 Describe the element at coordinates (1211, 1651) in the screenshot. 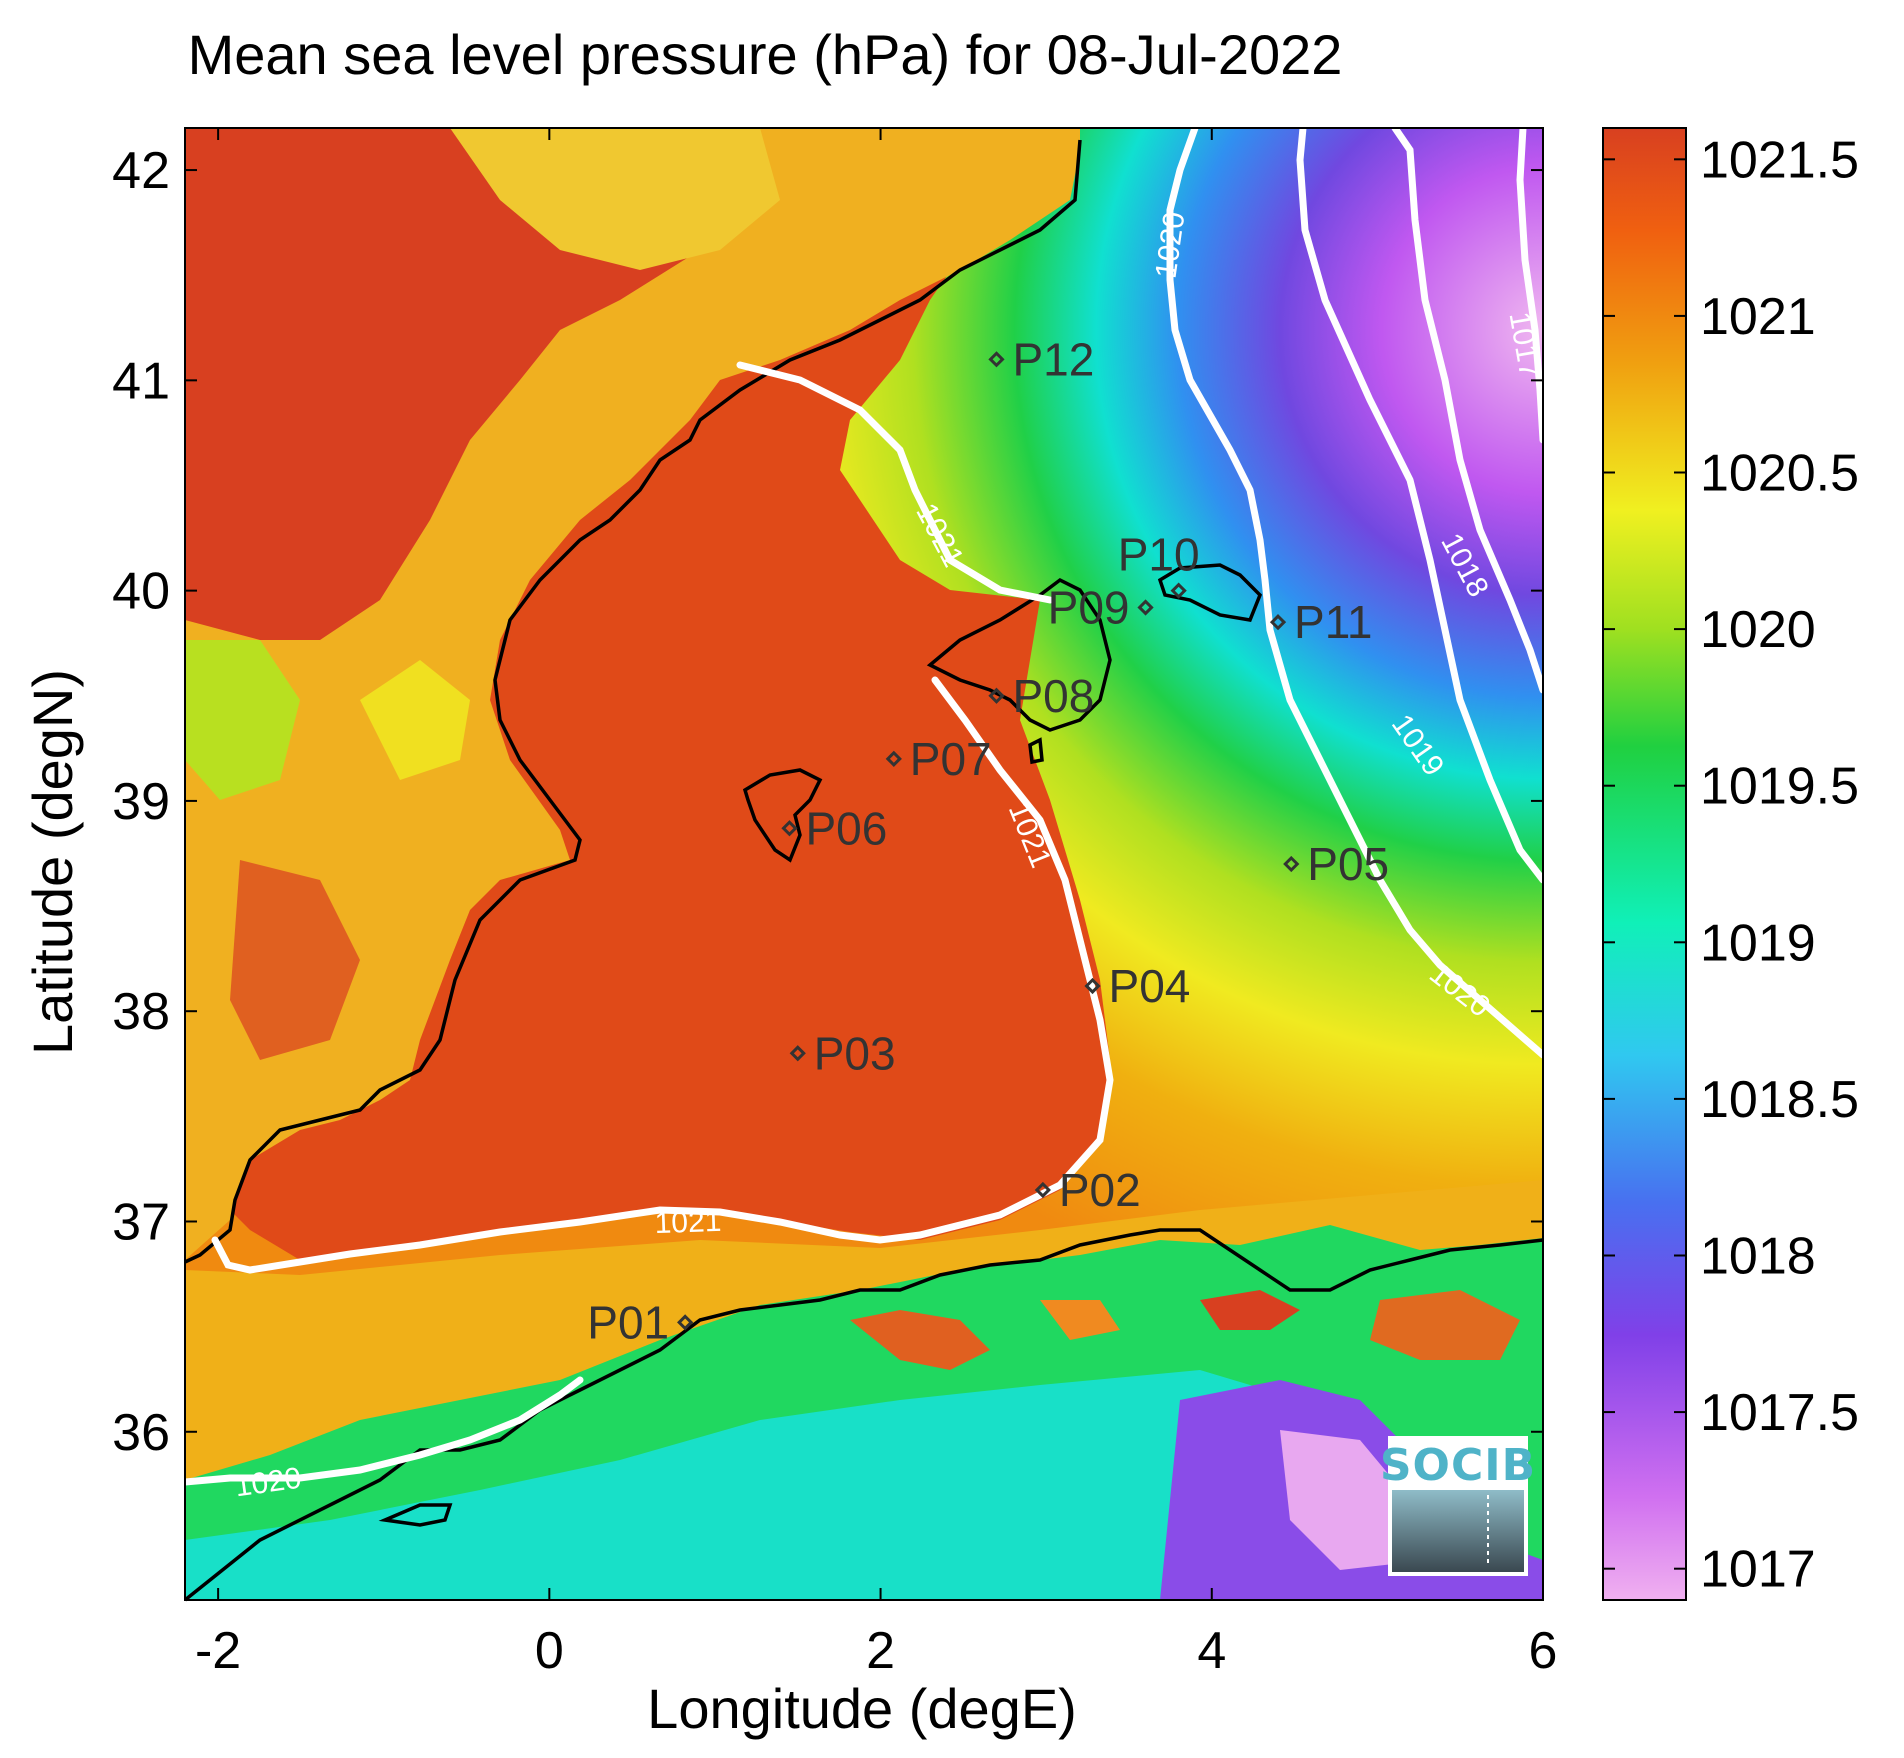

I see `x-tick-label: 4` at that location.